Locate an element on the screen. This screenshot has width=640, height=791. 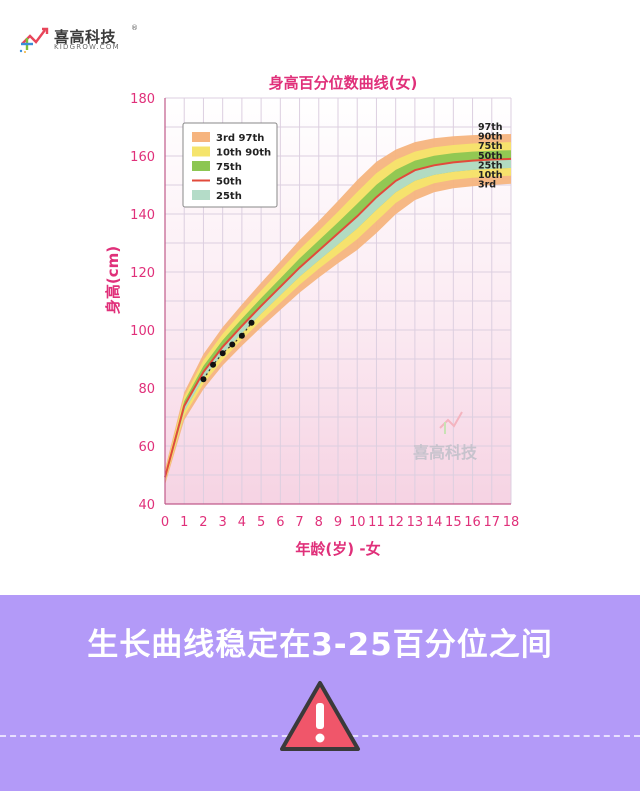
x-tick-label: 12 is located at coordinates (395, 522).